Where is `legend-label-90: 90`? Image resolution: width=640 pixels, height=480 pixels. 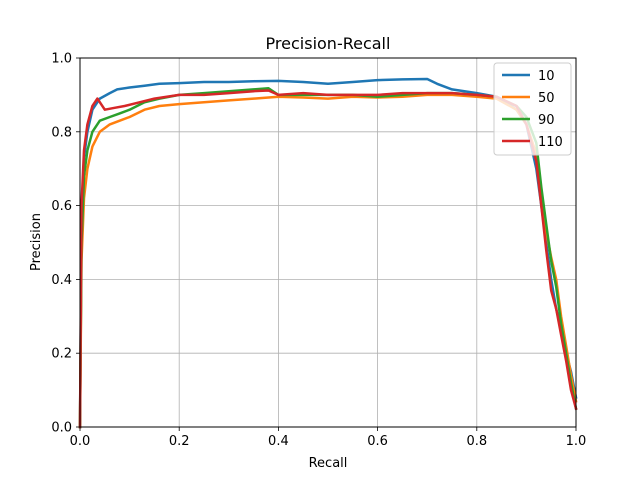 legend-label-90: 90 is located at coordinates (546, 120).